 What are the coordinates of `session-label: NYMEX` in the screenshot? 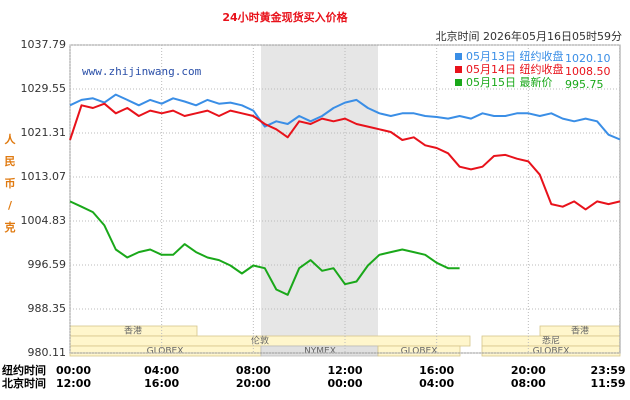 It's located at (320, 352).